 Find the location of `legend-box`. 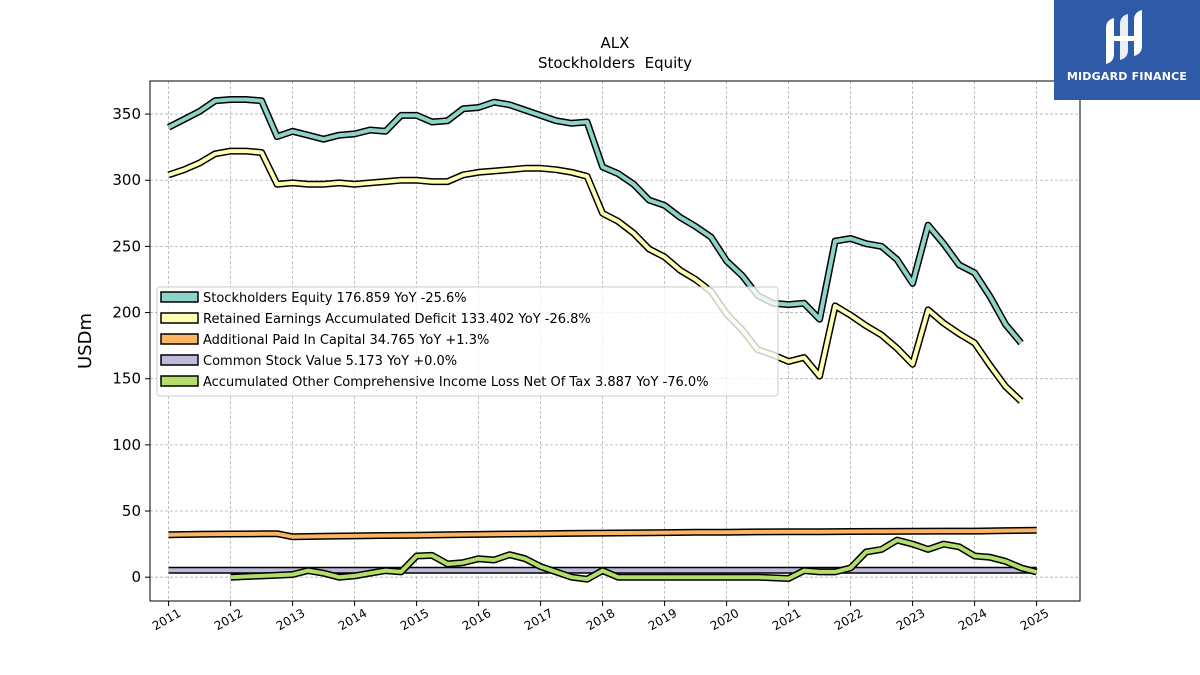

legend-box is located at coordinates (467, 341).